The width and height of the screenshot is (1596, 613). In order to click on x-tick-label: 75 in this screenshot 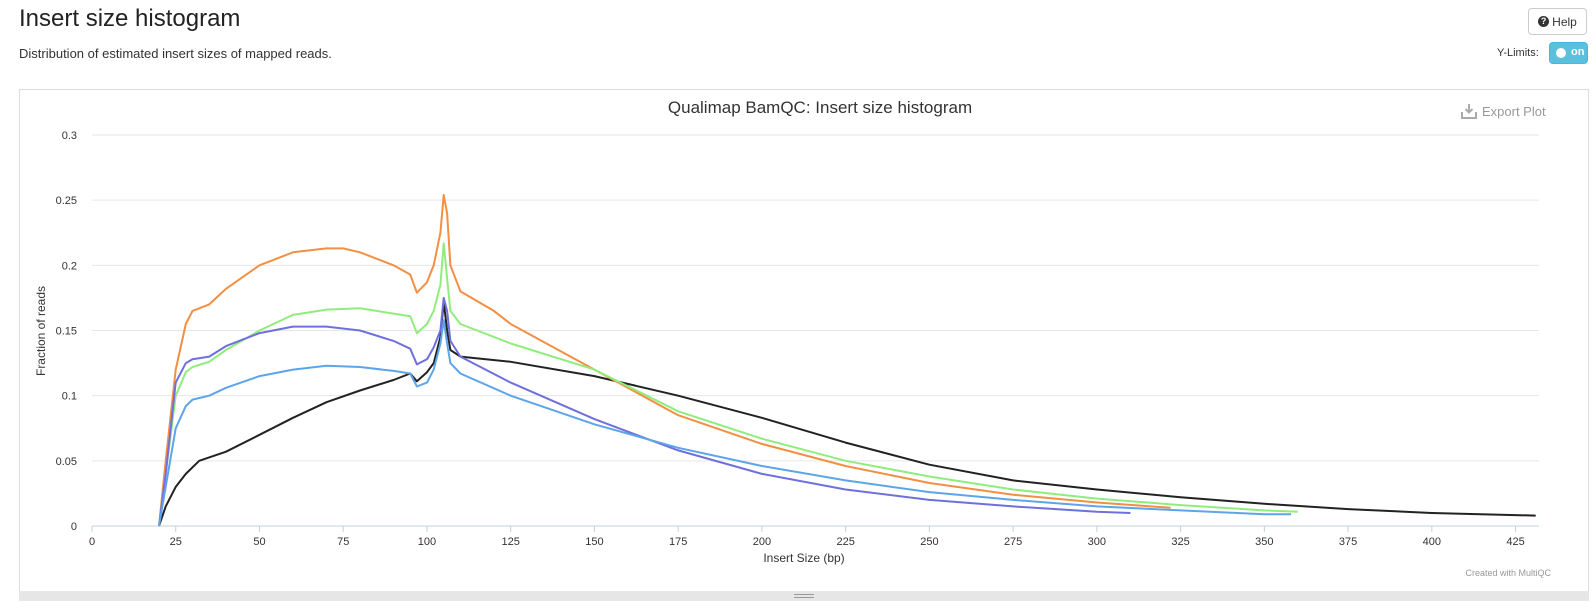, I will do `click(343, 542)`.